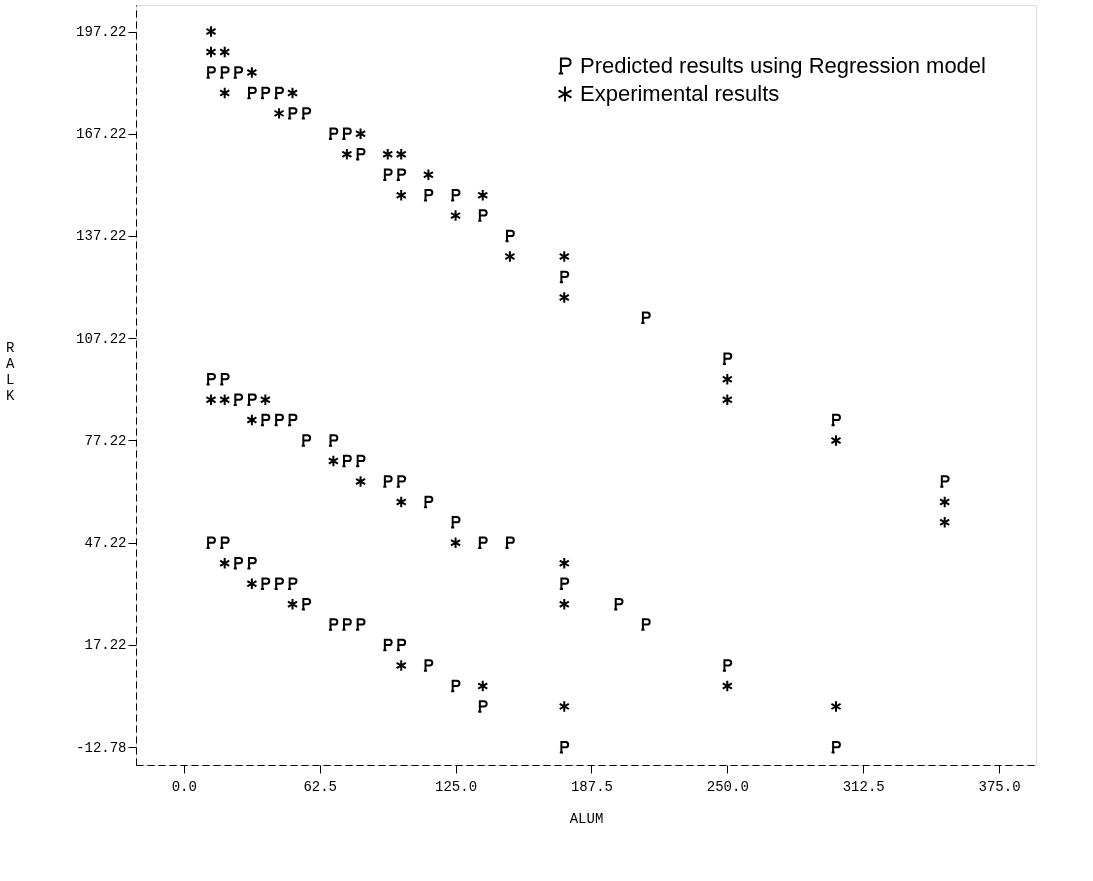 Image resolution: width=1093 pixels, height=881 pixels. What do you see at coordinates (184, 786) in the screenshot?
I see `x-tick-label: 0.0` at bounding box center [184, 786].